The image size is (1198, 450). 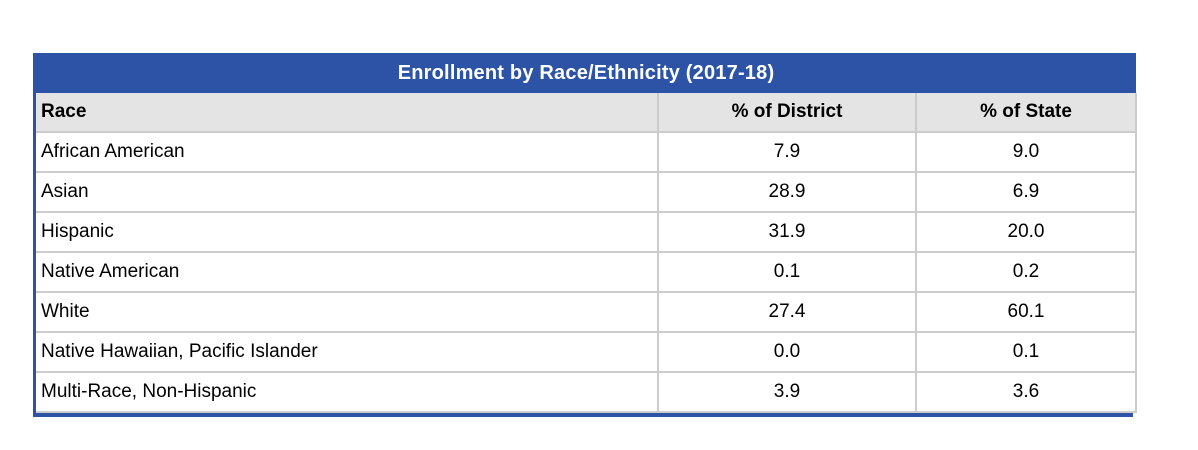 I want to click on district-cell: 27.4, so click(x=787, y=312).